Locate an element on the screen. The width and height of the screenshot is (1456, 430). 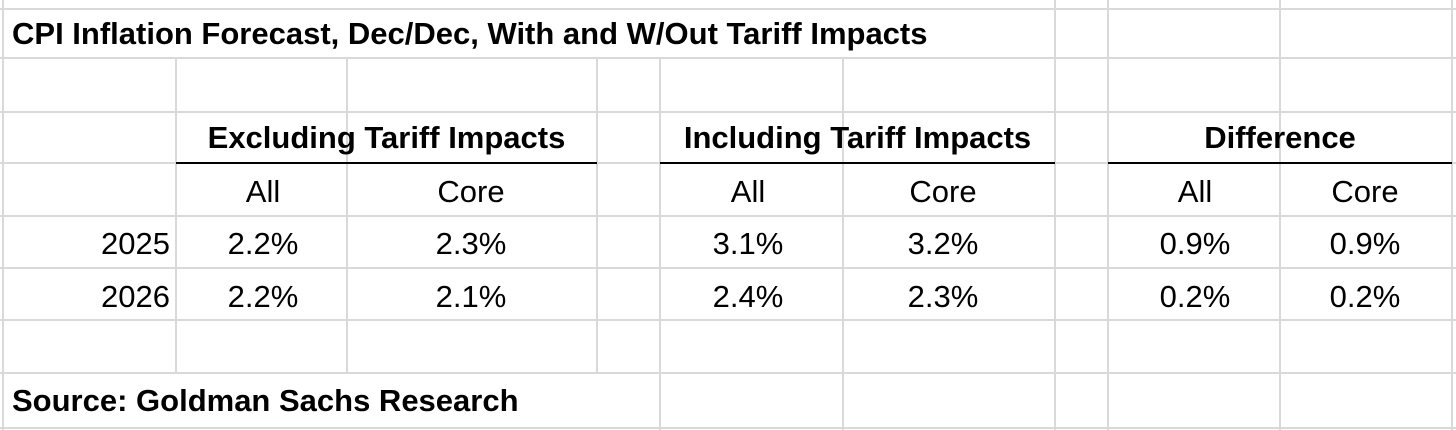
cell-2025-incl-core: 3.2% is located at coordinates (943, 243).